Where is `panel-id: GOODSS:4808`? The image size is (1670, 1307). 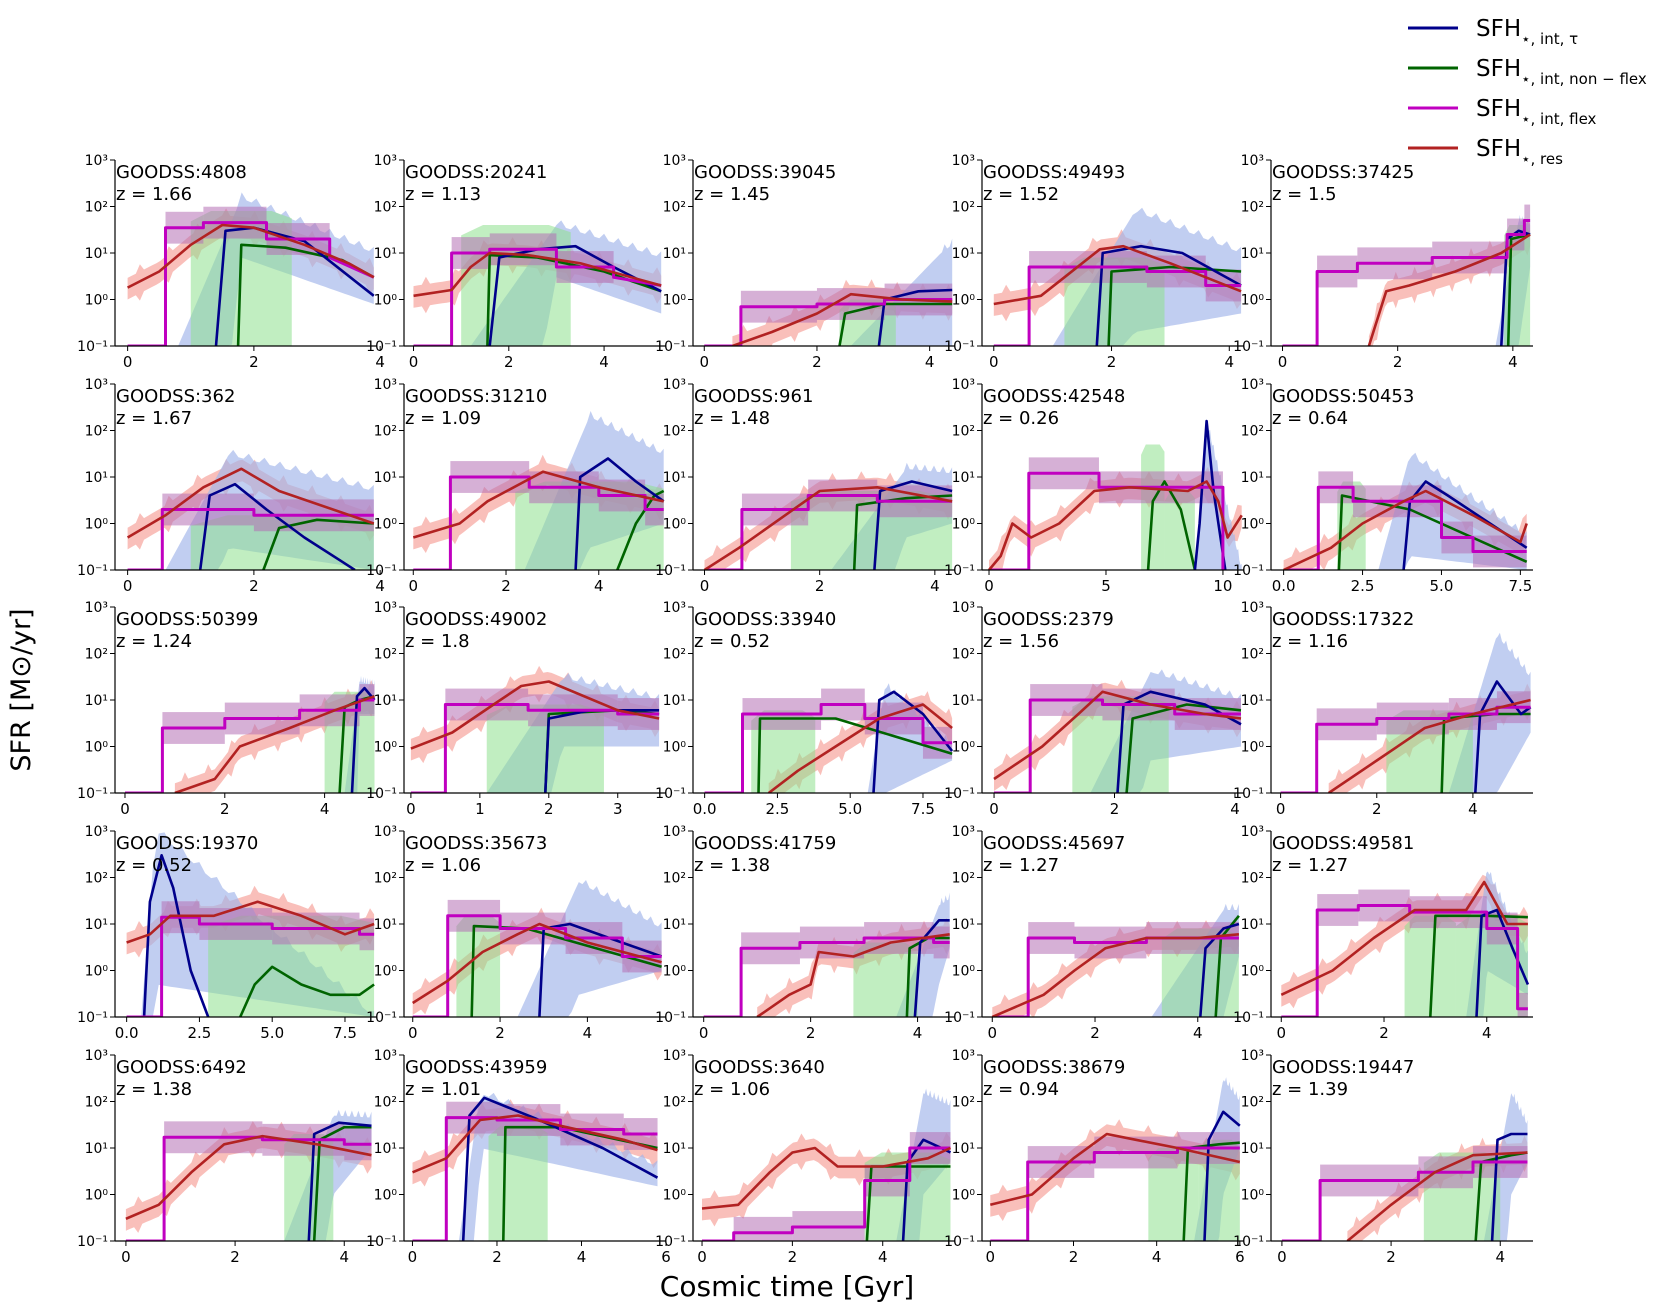
panel-id: GOODSS:4808 is located at coordinates (181, 172).